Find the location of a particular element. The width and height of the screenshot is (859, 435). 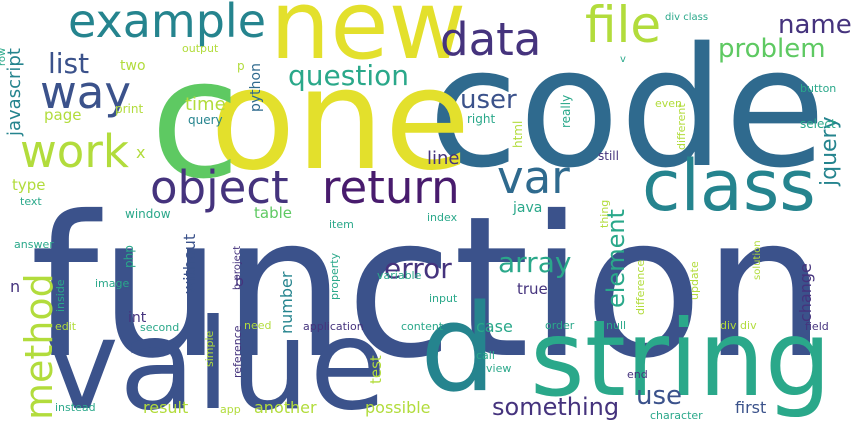

word-application: application is located at coordinates (333, 326).